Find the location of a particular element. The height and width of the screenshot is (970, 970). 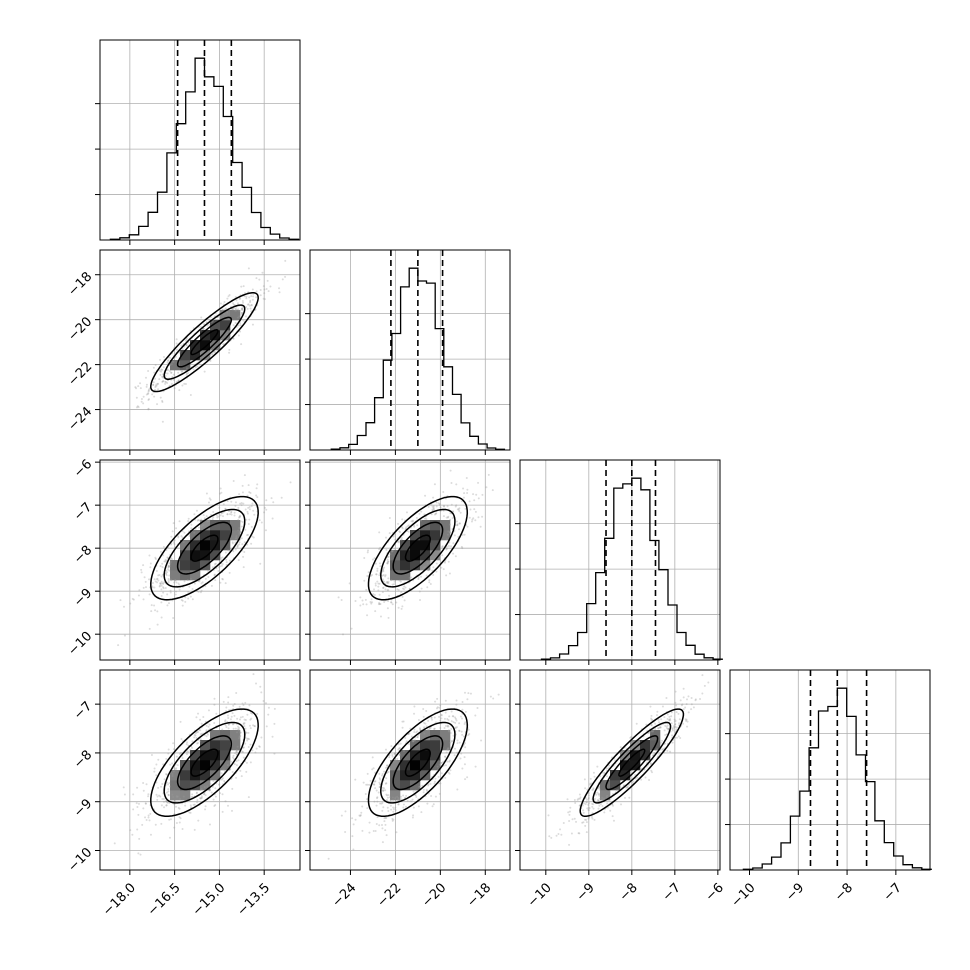

y-tick-label: −24 is located at coordinates (80, 419).